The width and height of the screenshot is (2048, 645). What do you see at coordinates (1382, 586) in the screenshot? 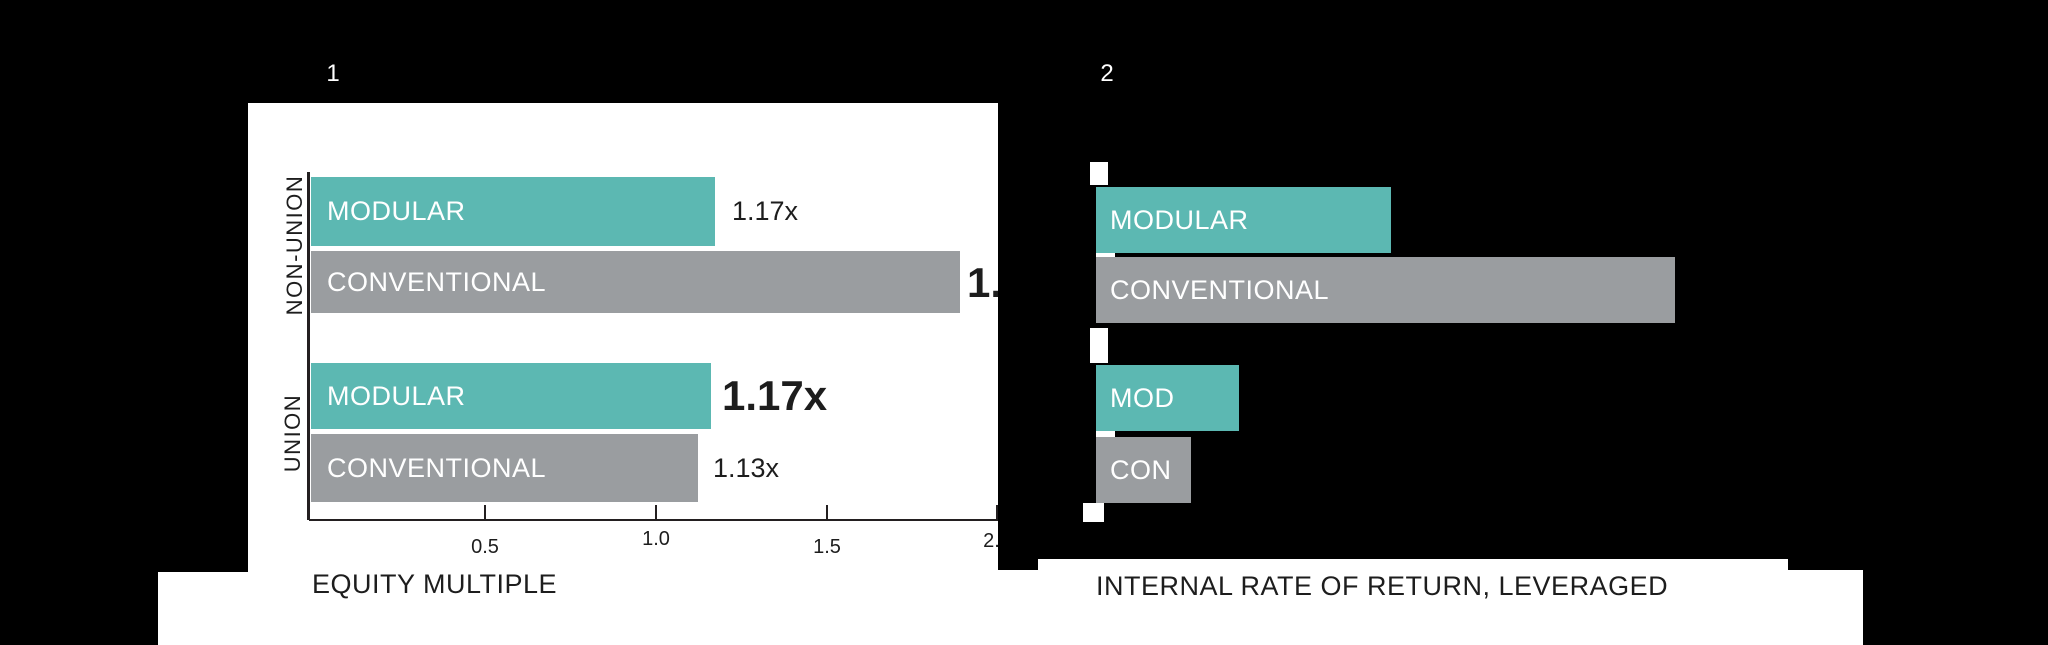
I see `irr-axis-title: INTERNAL RATE OF RETURN, LEVERAGED` at bounding box center [1382, 586].